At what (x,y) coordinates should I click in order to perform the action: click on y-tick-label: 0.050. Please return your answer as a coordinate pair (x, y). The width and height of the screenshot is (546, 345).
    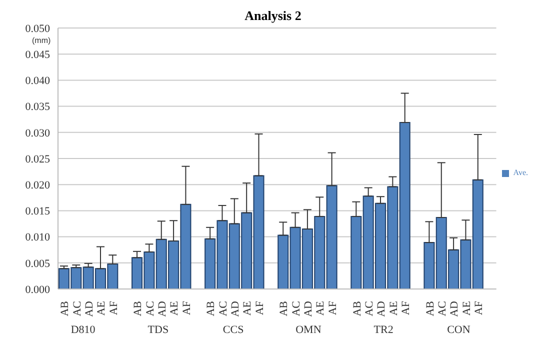
    Looking at the image, I should click on (37, 28).